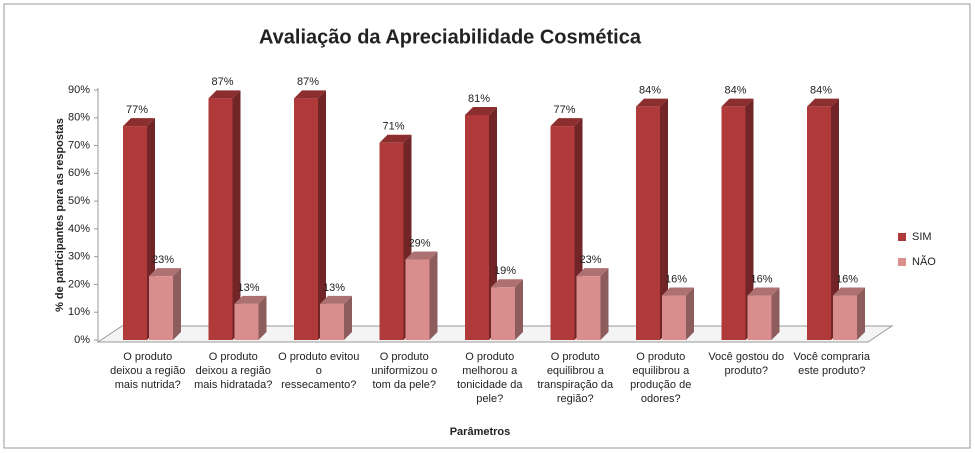 The height and width of the screenshot is (453, 975). Describe the element at coordinates (79, 257) in the screenshot. I see `y-tick-label: 30%` at that location.